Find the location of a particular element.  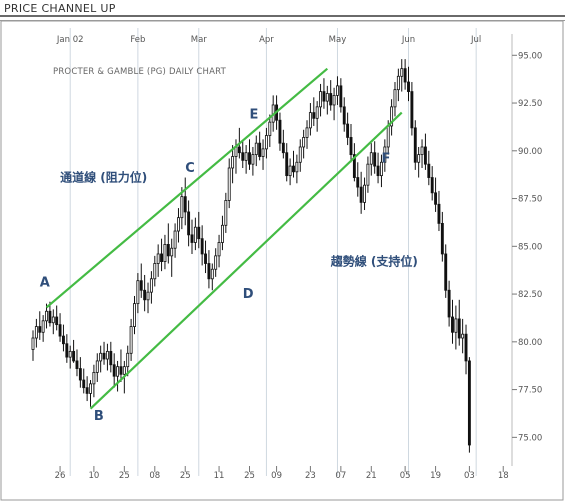

x-tick-label: 05 is located at coordinates (405, 476).